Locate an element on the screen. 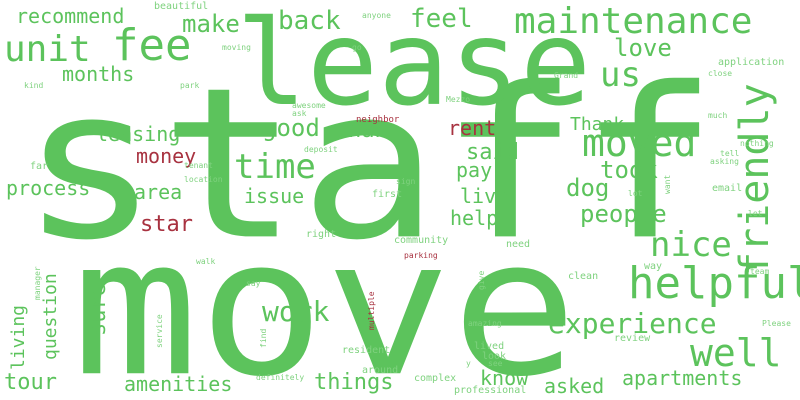 This screenshot has width=800, height=400. word-kind: kind is located at coordinates (34, 85).